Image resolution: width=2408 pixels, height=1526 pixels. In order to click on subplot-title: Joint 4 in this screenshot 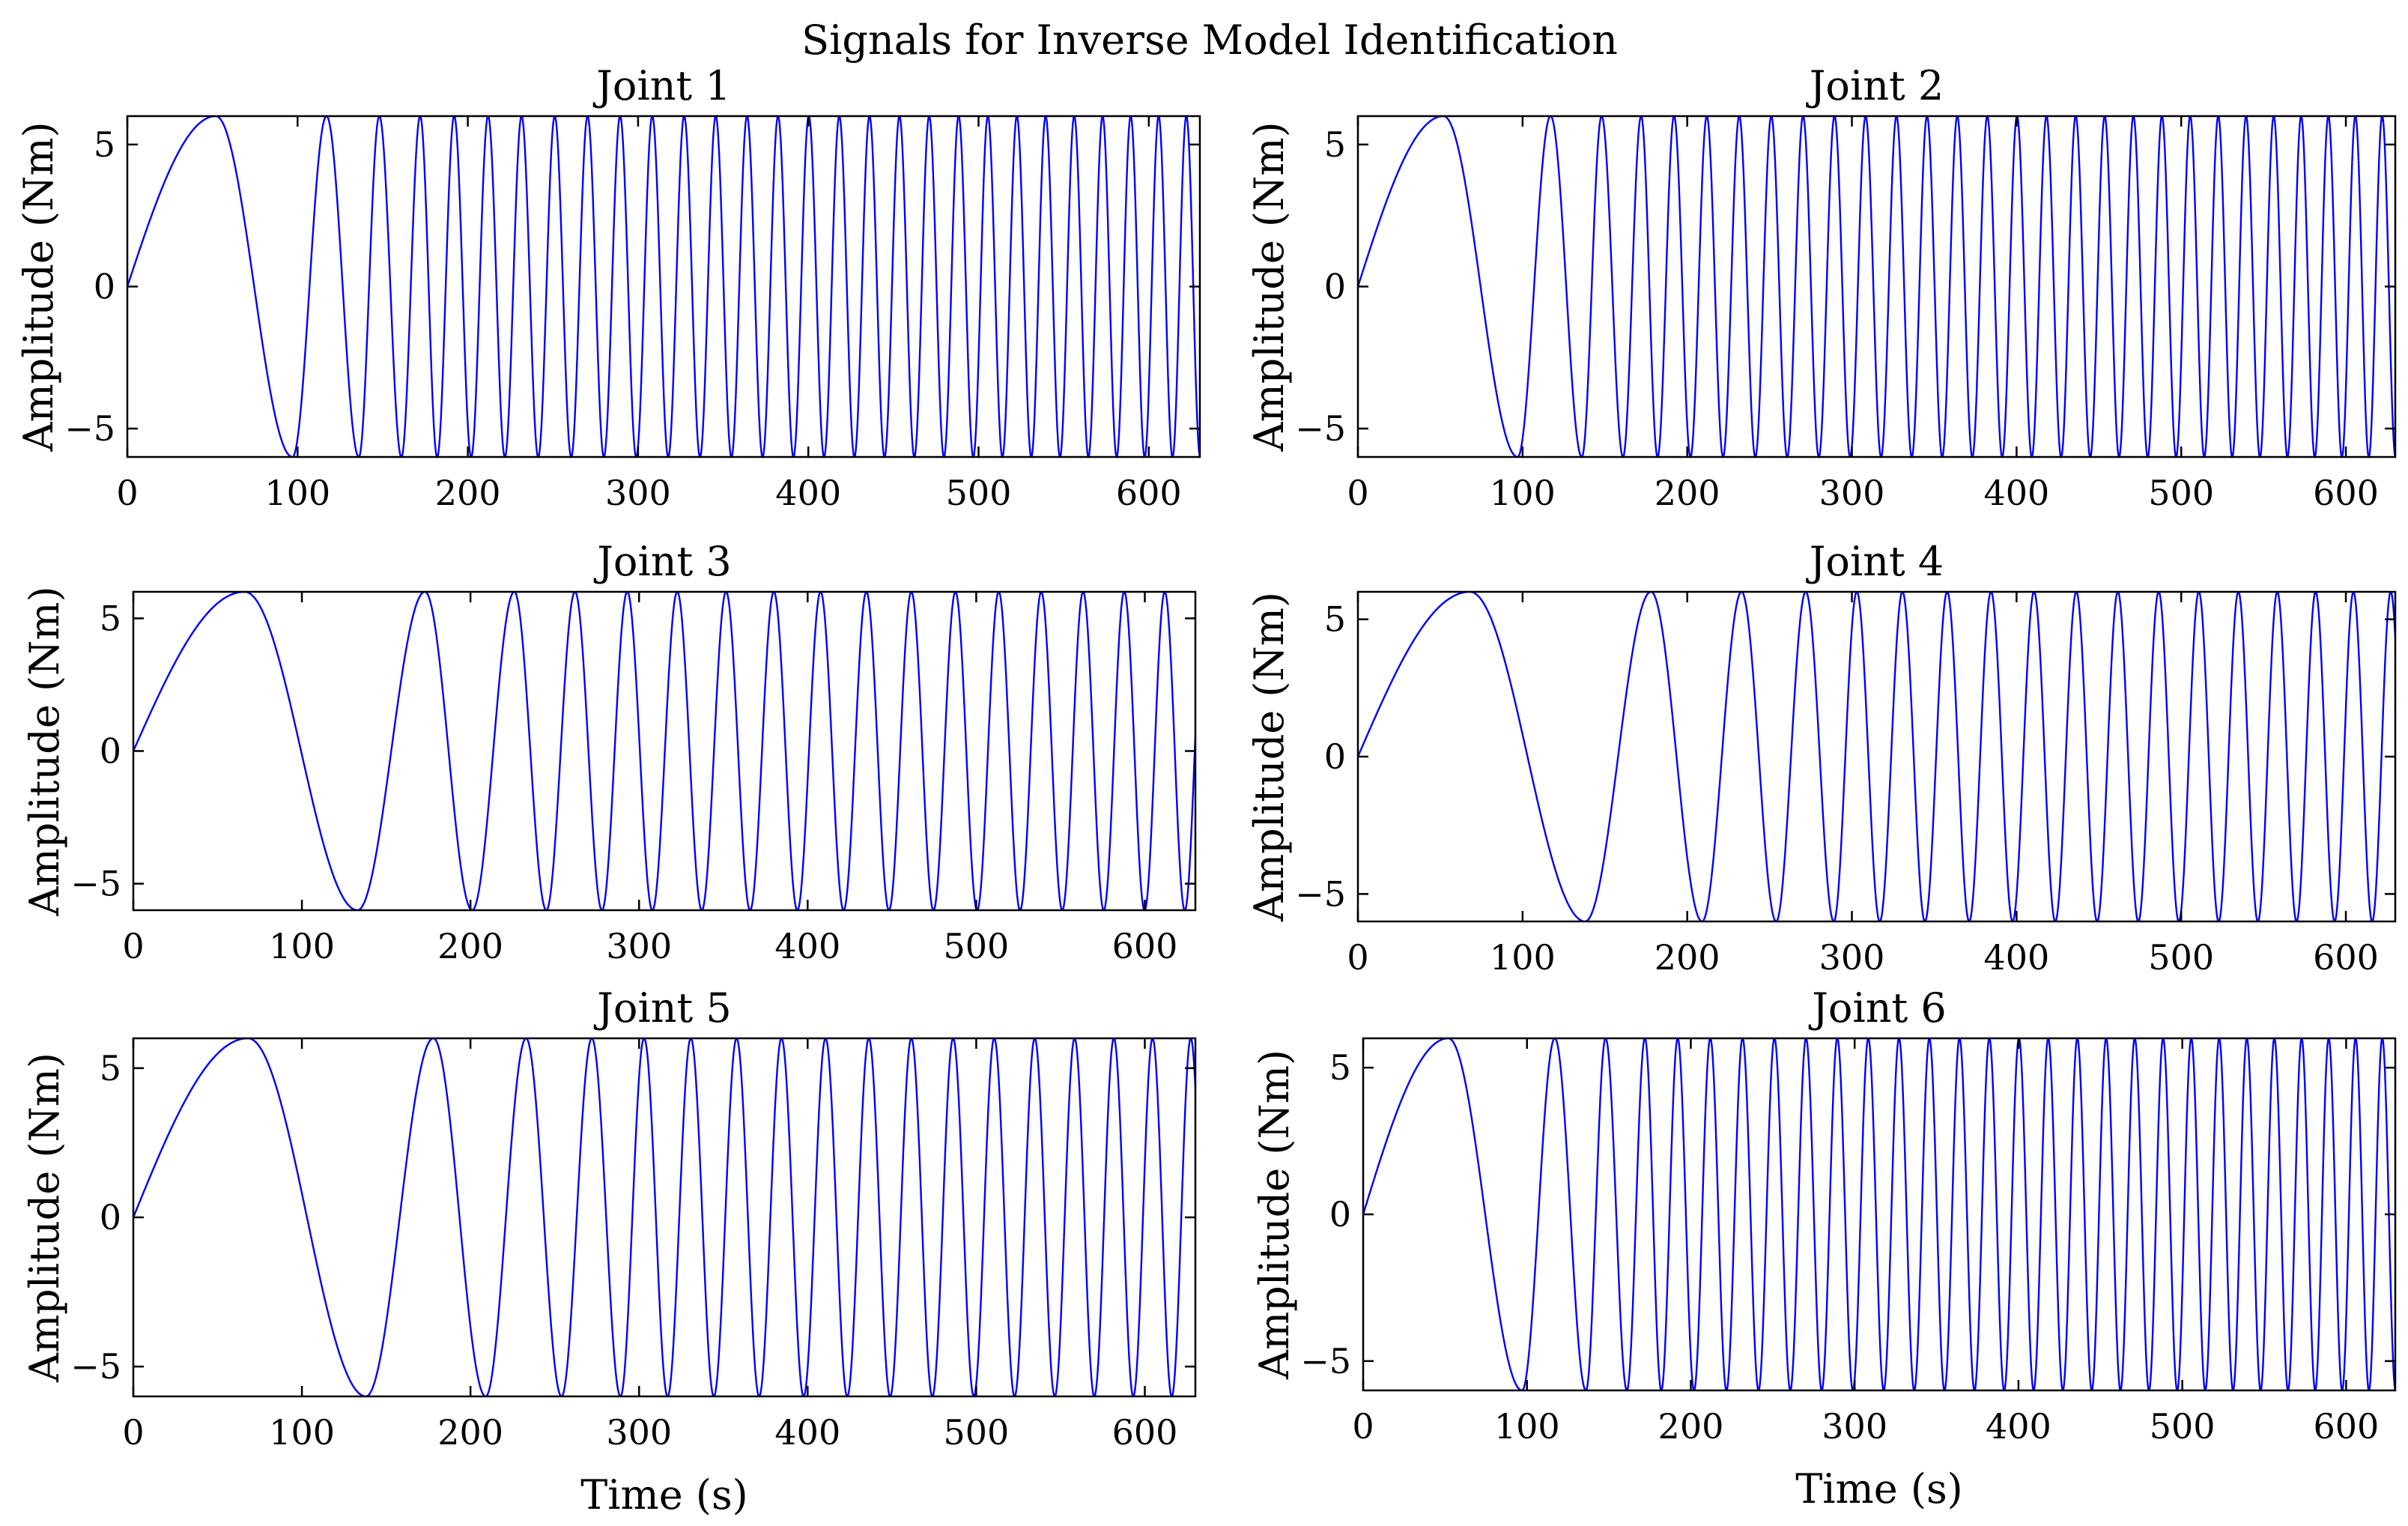, I will do `click(1875, 562)`.